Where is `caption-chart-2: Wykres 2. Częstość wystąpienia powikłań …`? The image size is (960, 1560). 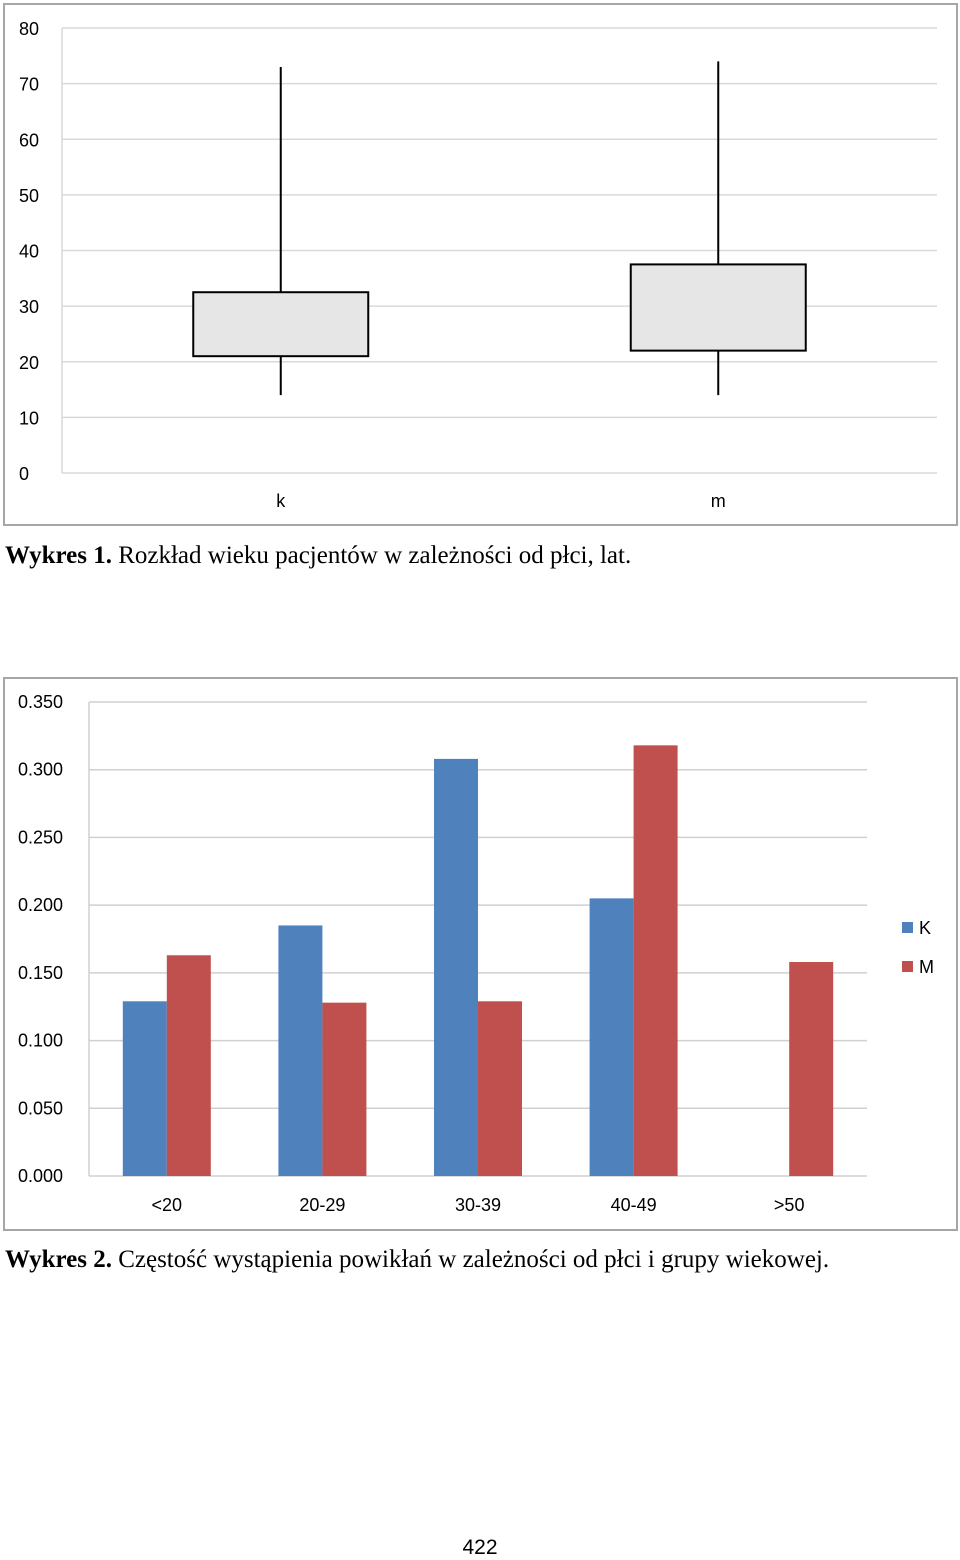 caption-chart-2: Wykres 2. Częstość wystąpienia powikłań … is located at coordinates (417, 1260).